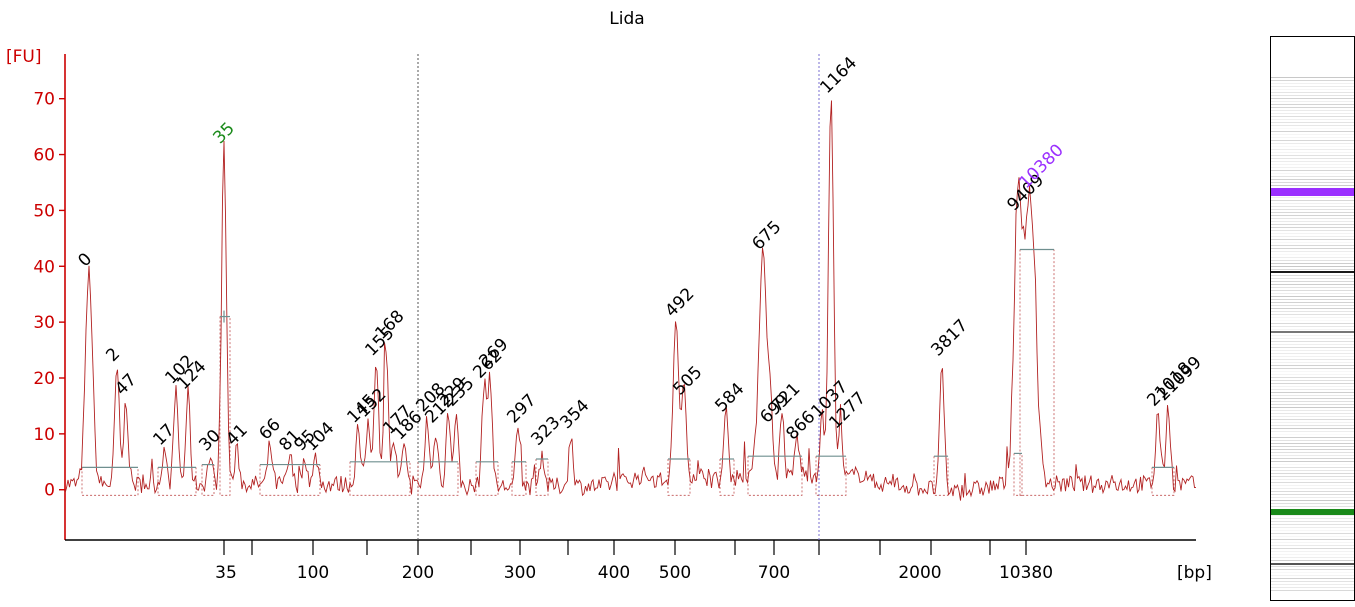 The image size is (1355, 607). Describe the element at coordinates (44, 323) in the screenshot. I see `y-tick-label: 30` at that location.